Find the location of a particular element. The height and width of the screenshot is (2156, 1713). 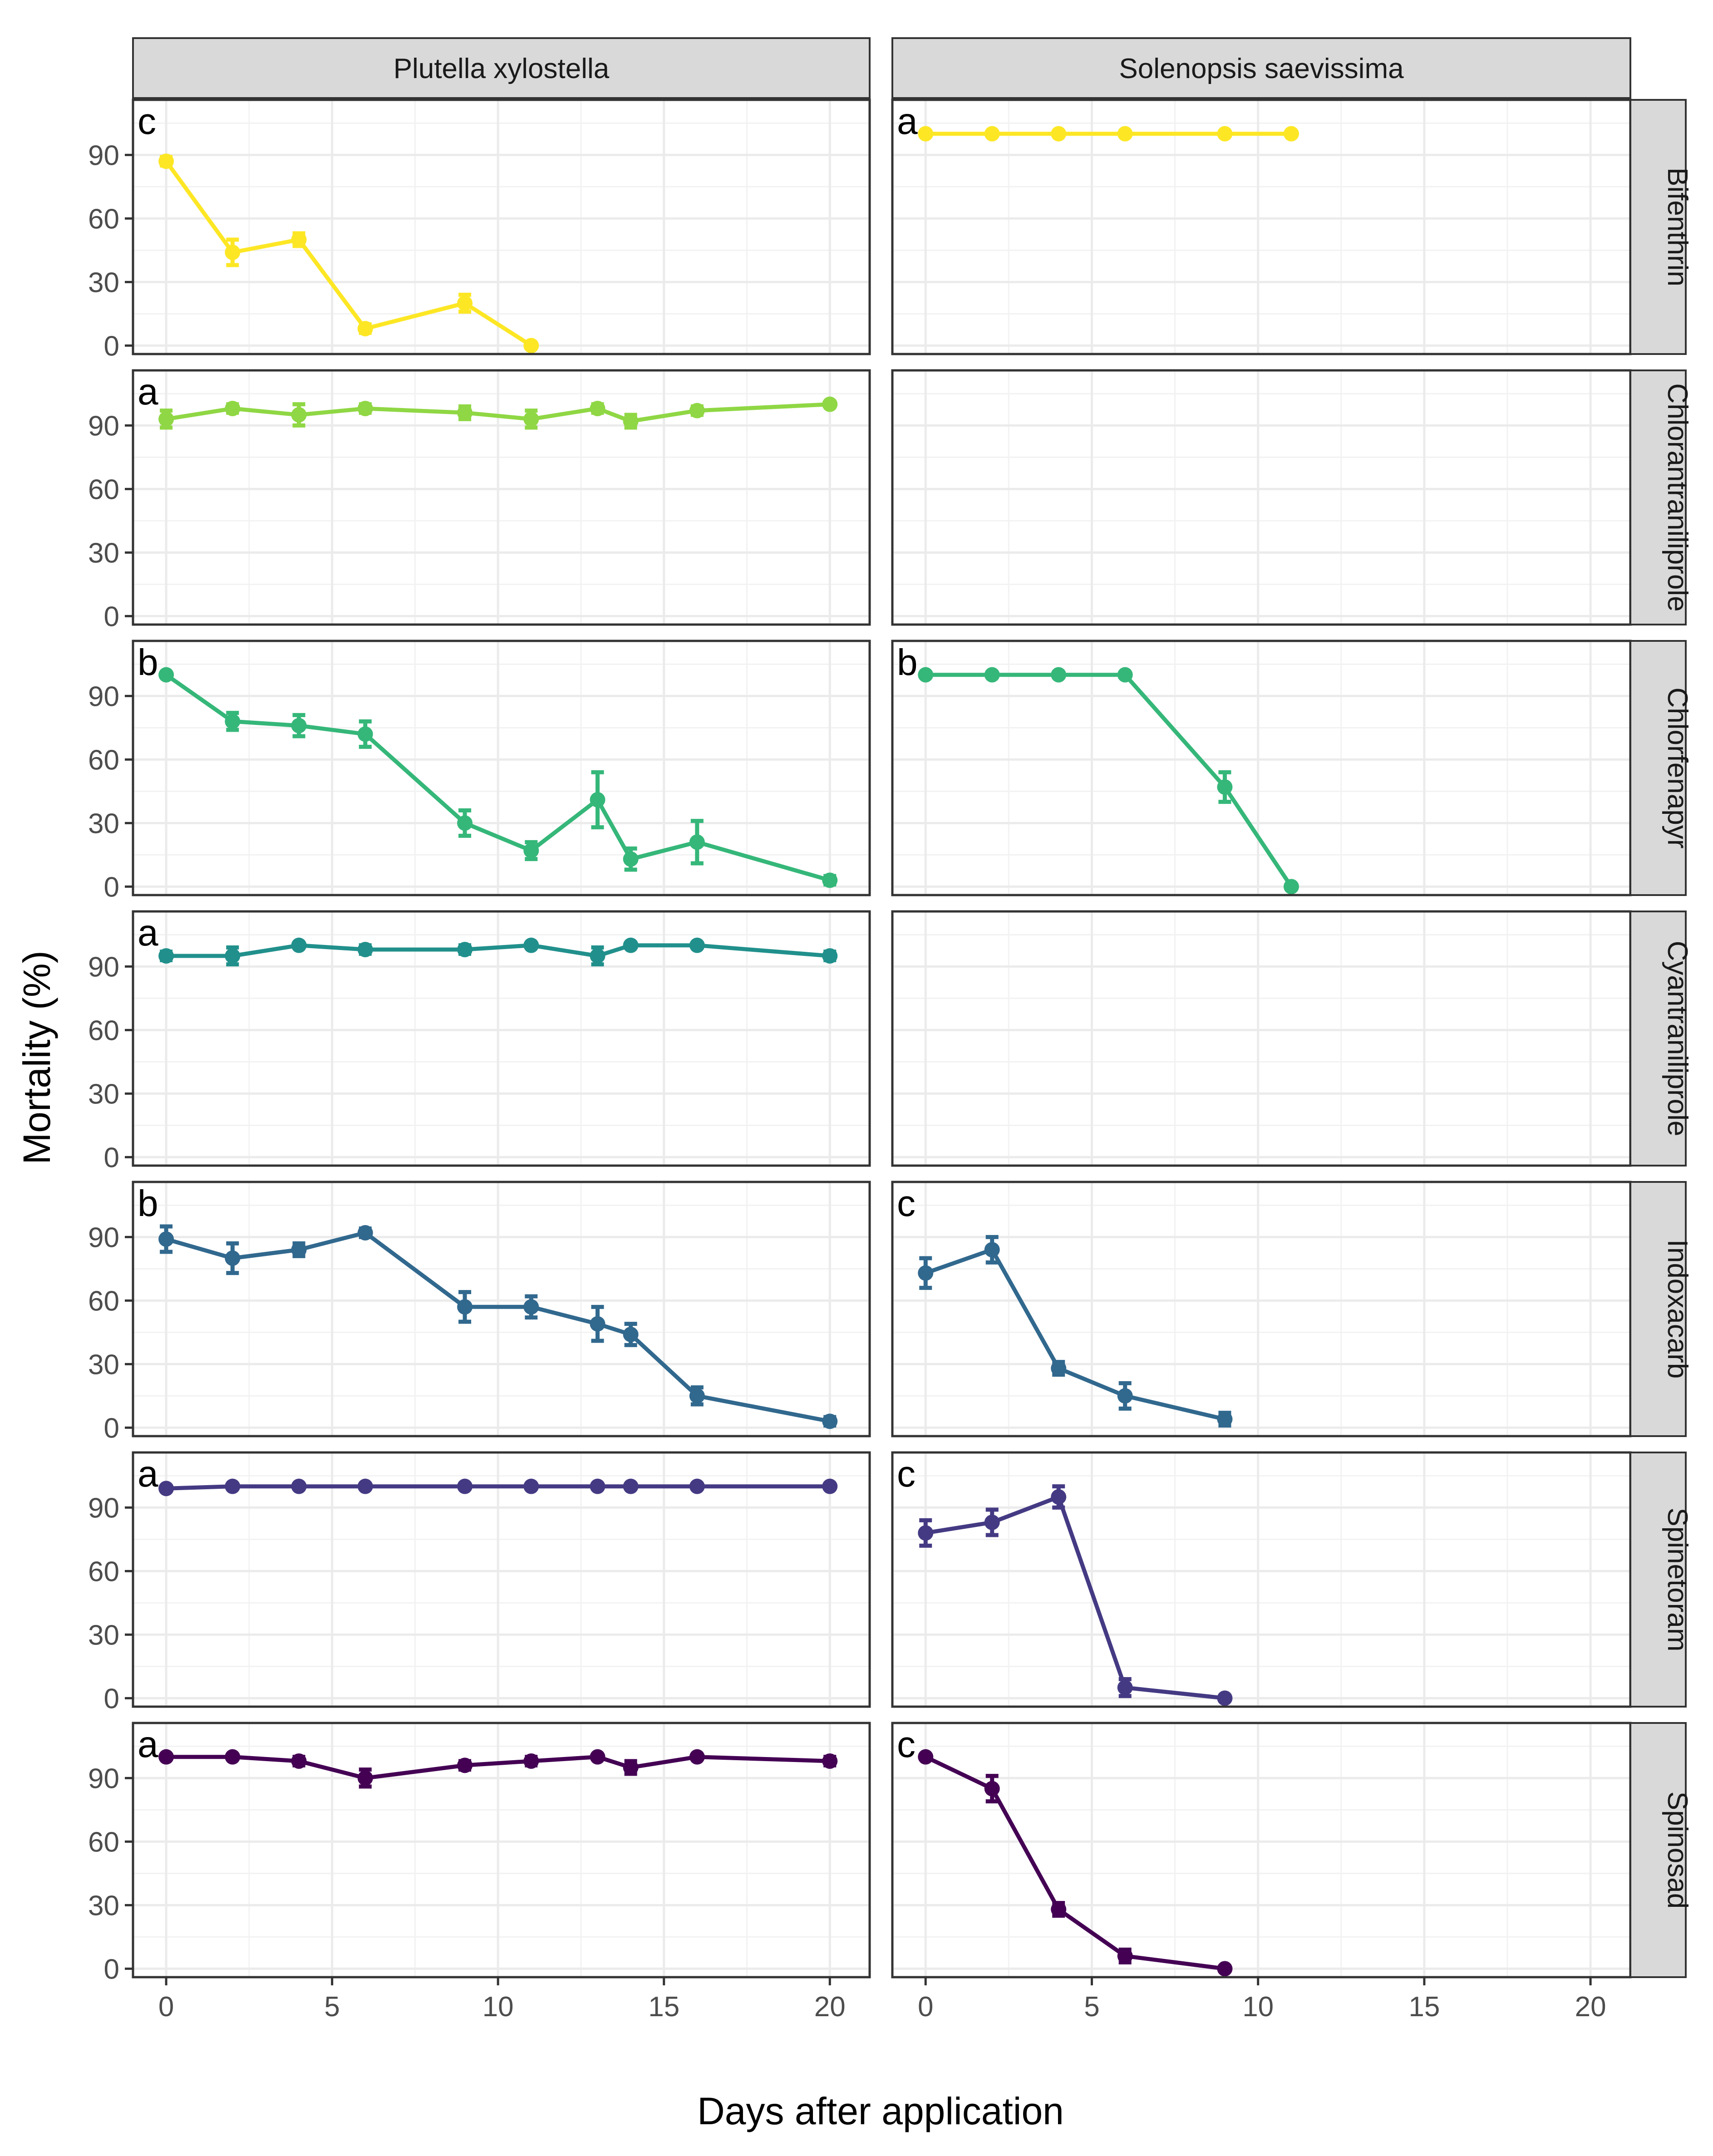

x-tick-label: 15 is located at coordinates (663, 2007).